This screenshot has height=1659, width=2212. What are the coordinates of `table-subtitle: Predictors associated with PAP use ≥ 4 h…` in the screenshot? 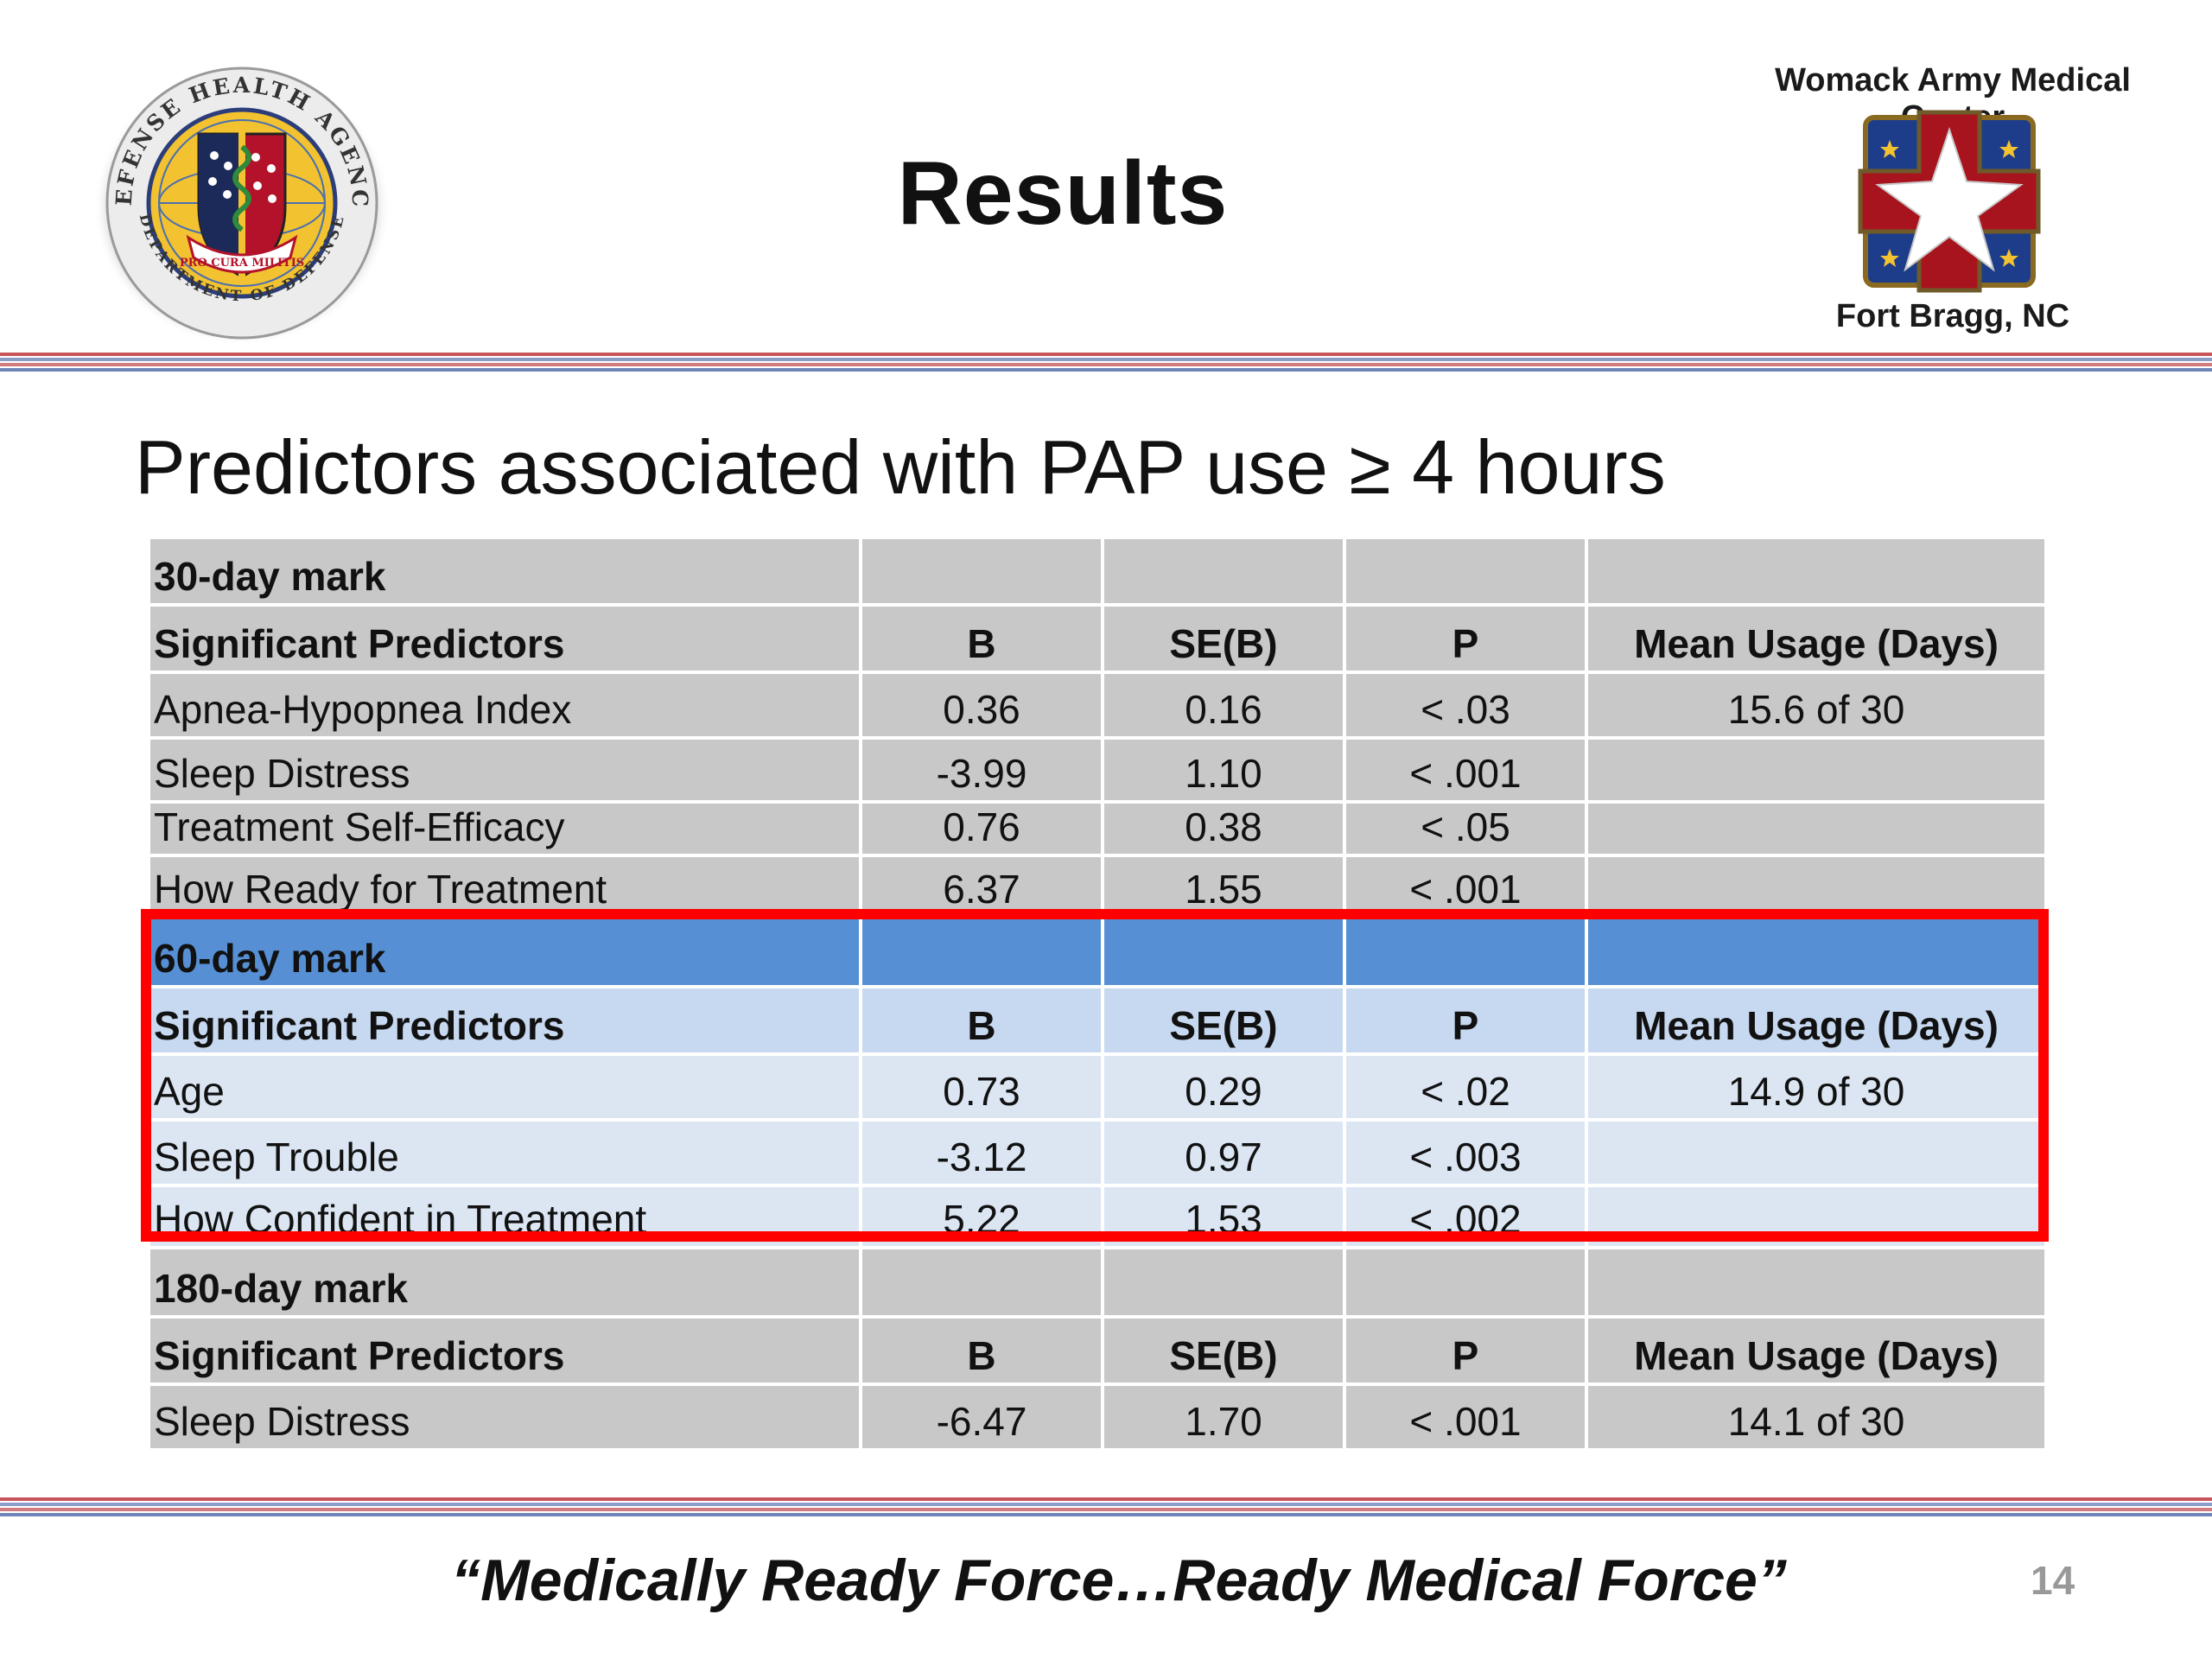 It's located at (901, 467).